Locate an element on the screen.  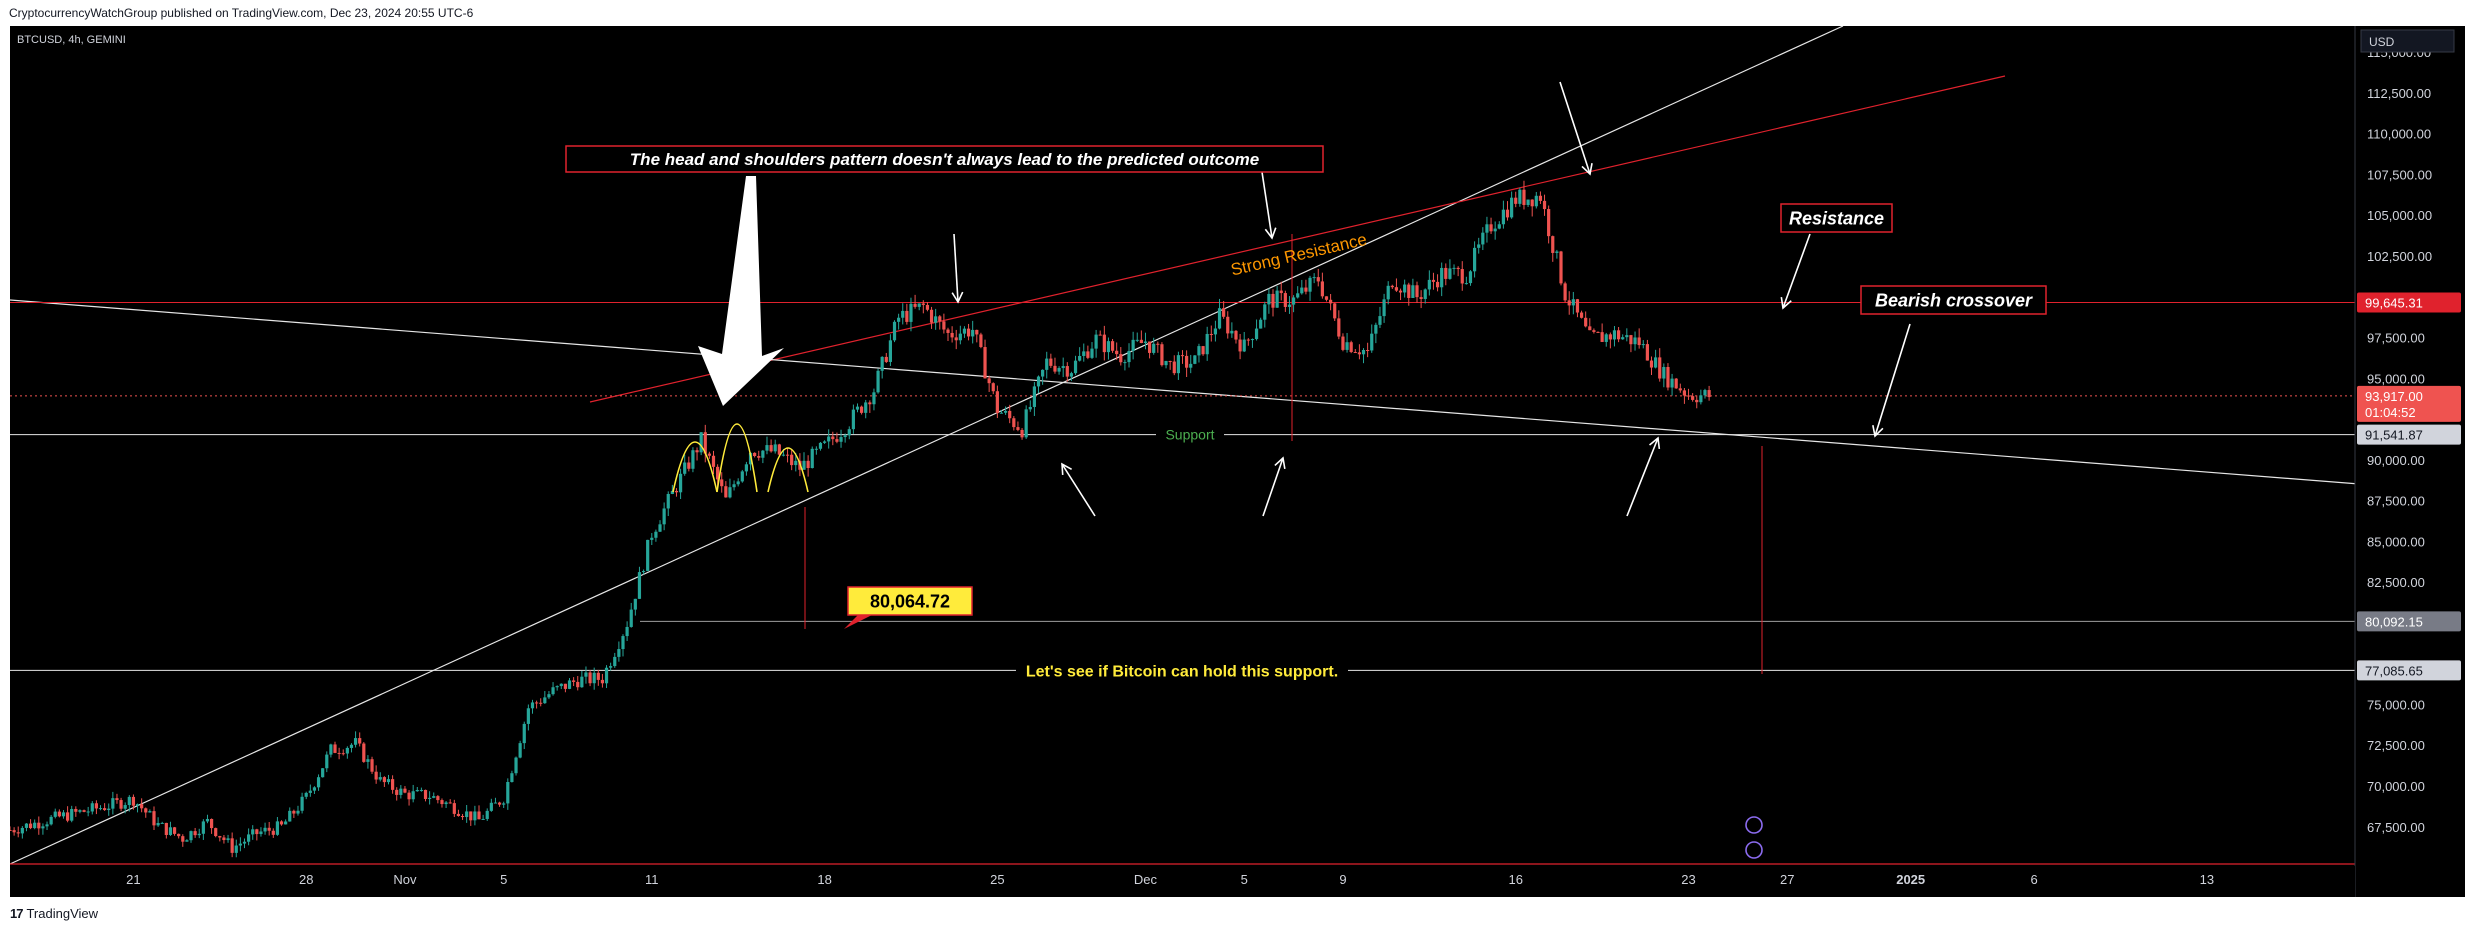
currency-badge-box is located at coordinates (2407, 41).